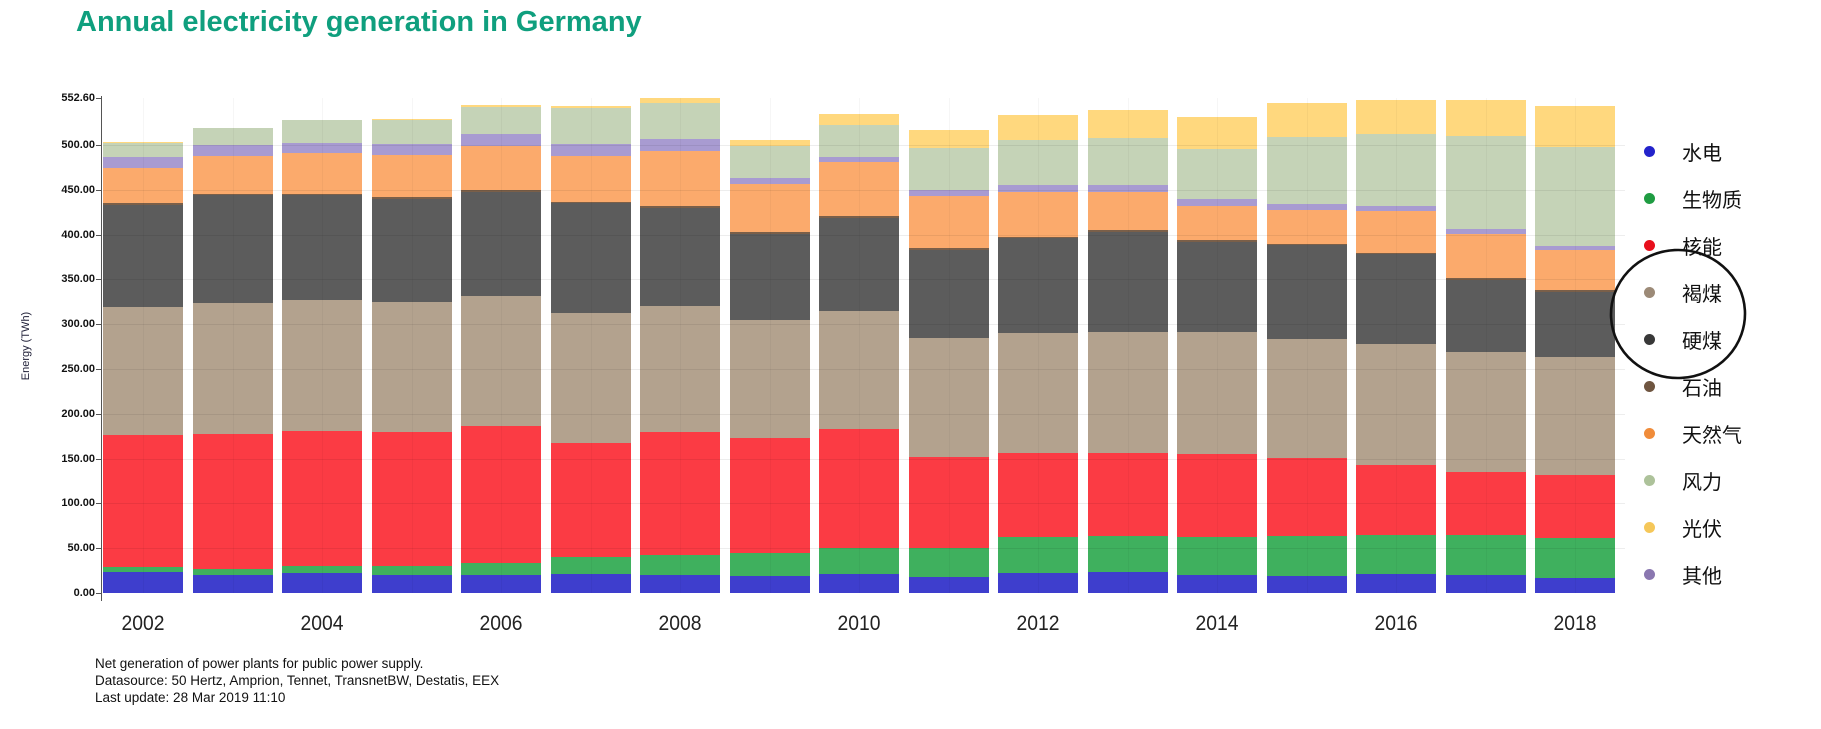  Describe the element at coordinates (411, 198) in the screenshot. I see `segment-oil-2005` at that location.